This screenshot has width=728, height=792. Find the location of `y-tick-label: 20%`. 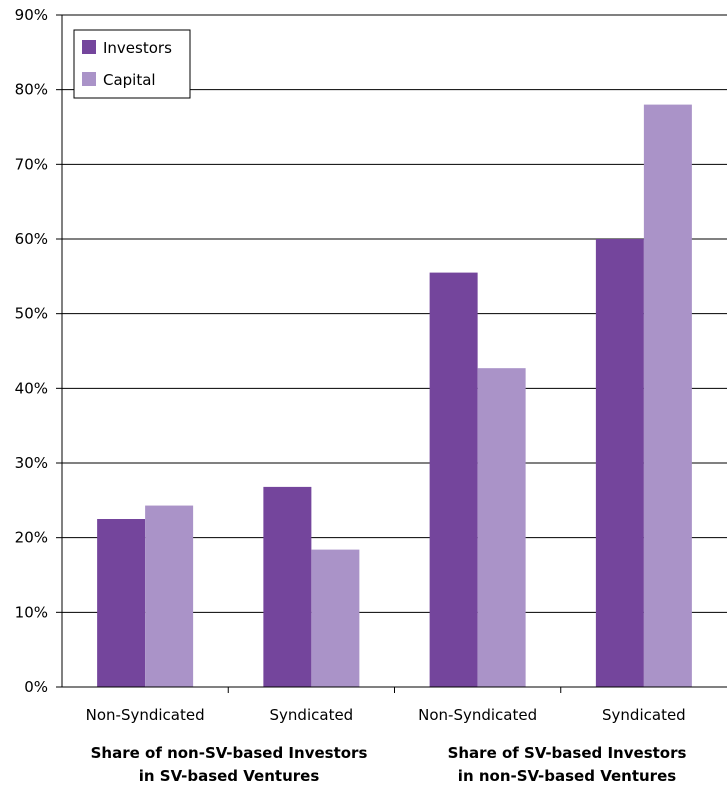

y-tick-label: 20% is located at coordinates (31, 538).